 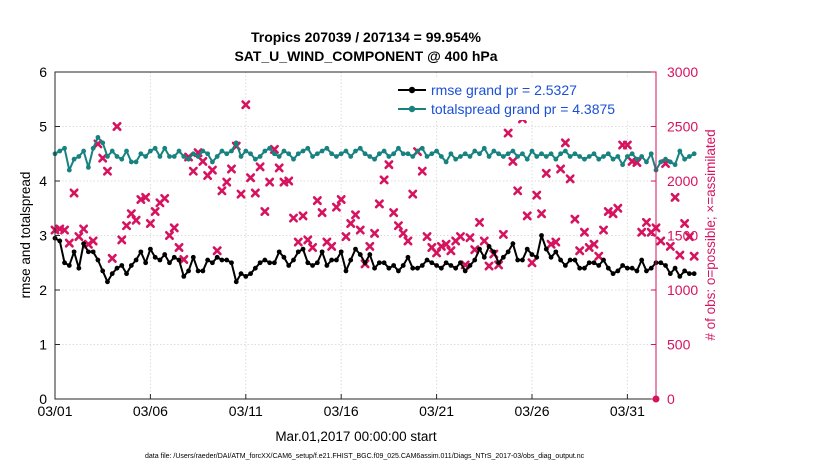 What do you see at coordinates (43, 236) in the screenshot?
I see `y-left-tick-label: 3` at bounding box center [43, 236].